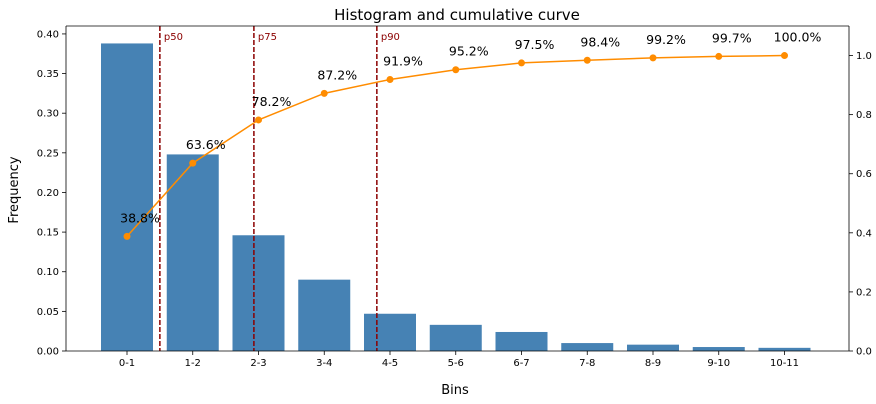 The width and height of the screenshot is (876, 404). What do you see at coordinates (784, 363) in the screenshot?
I see `x-tick-label: 10-11` at bounding box center [784, 363].